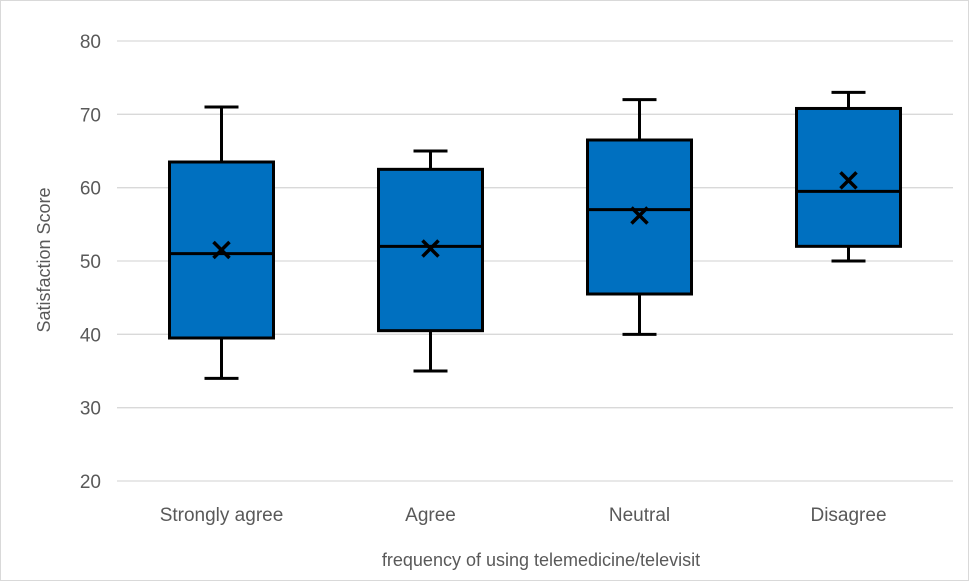  What do you see at coordinates (639, 515) in the screenshot?
I see `x-category-label-2: Neutral` at bounding box center [639, 515].